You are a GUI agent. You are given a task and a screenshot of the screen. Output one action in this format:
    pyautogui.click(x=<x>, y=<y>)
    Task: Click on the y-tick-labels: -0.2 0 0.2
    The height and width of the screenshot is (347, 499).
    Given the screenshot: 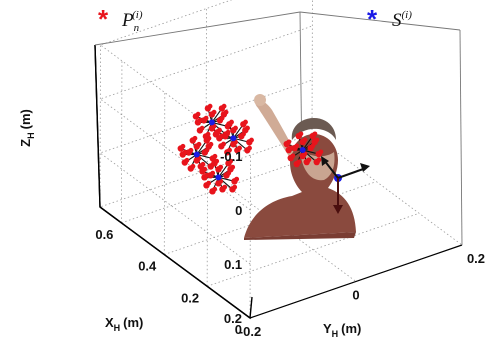 What is the action you would take?
    pyautogui.click(x=362, y=295)
    